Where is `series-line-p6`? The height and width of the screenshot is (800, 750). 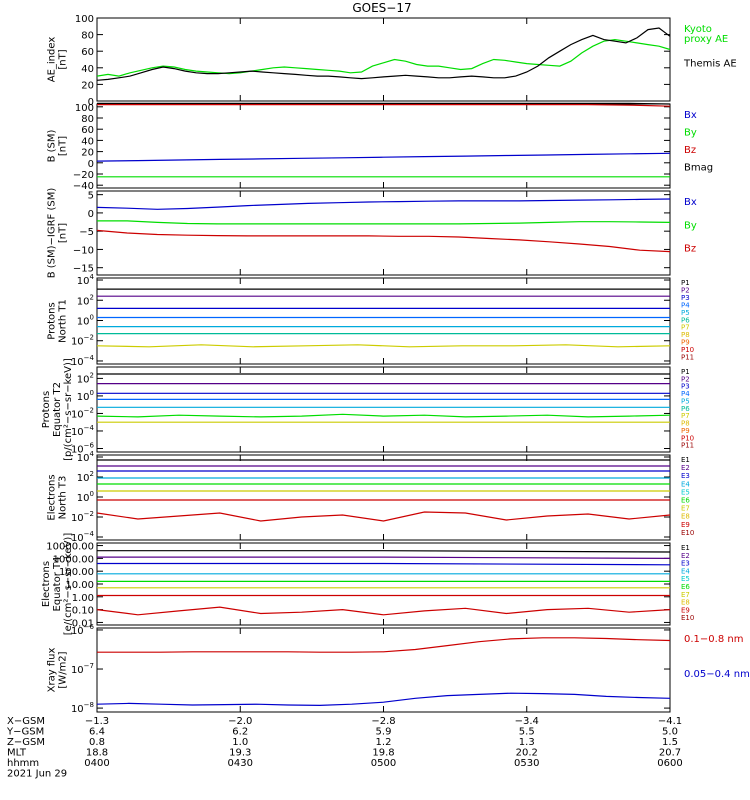 series-line-p6 is located at coordinates (383, 415).